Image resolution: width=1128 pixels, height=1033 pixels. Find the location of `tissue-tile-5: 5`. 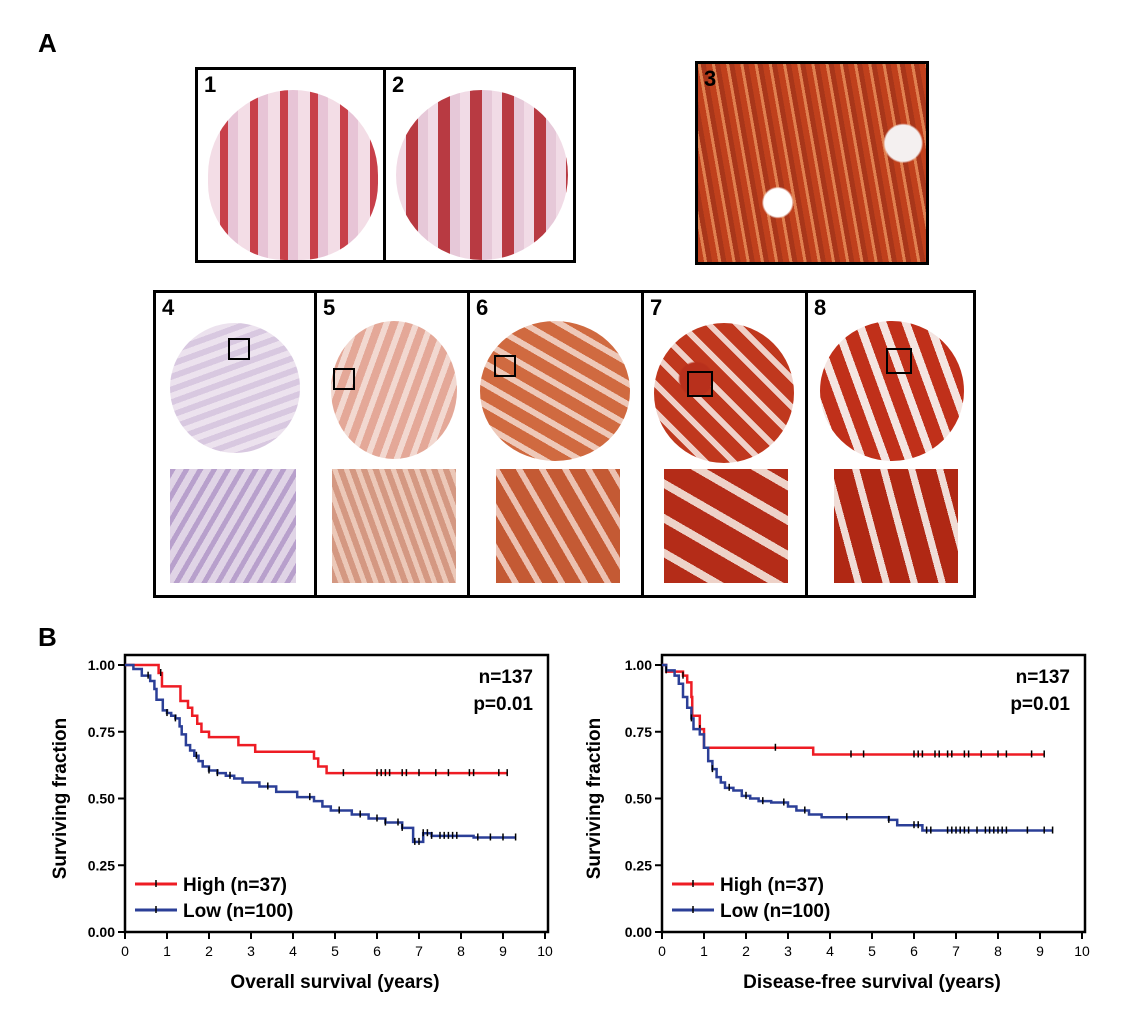

tissue-tile-5: 5 is located at coordinates (392, 444).